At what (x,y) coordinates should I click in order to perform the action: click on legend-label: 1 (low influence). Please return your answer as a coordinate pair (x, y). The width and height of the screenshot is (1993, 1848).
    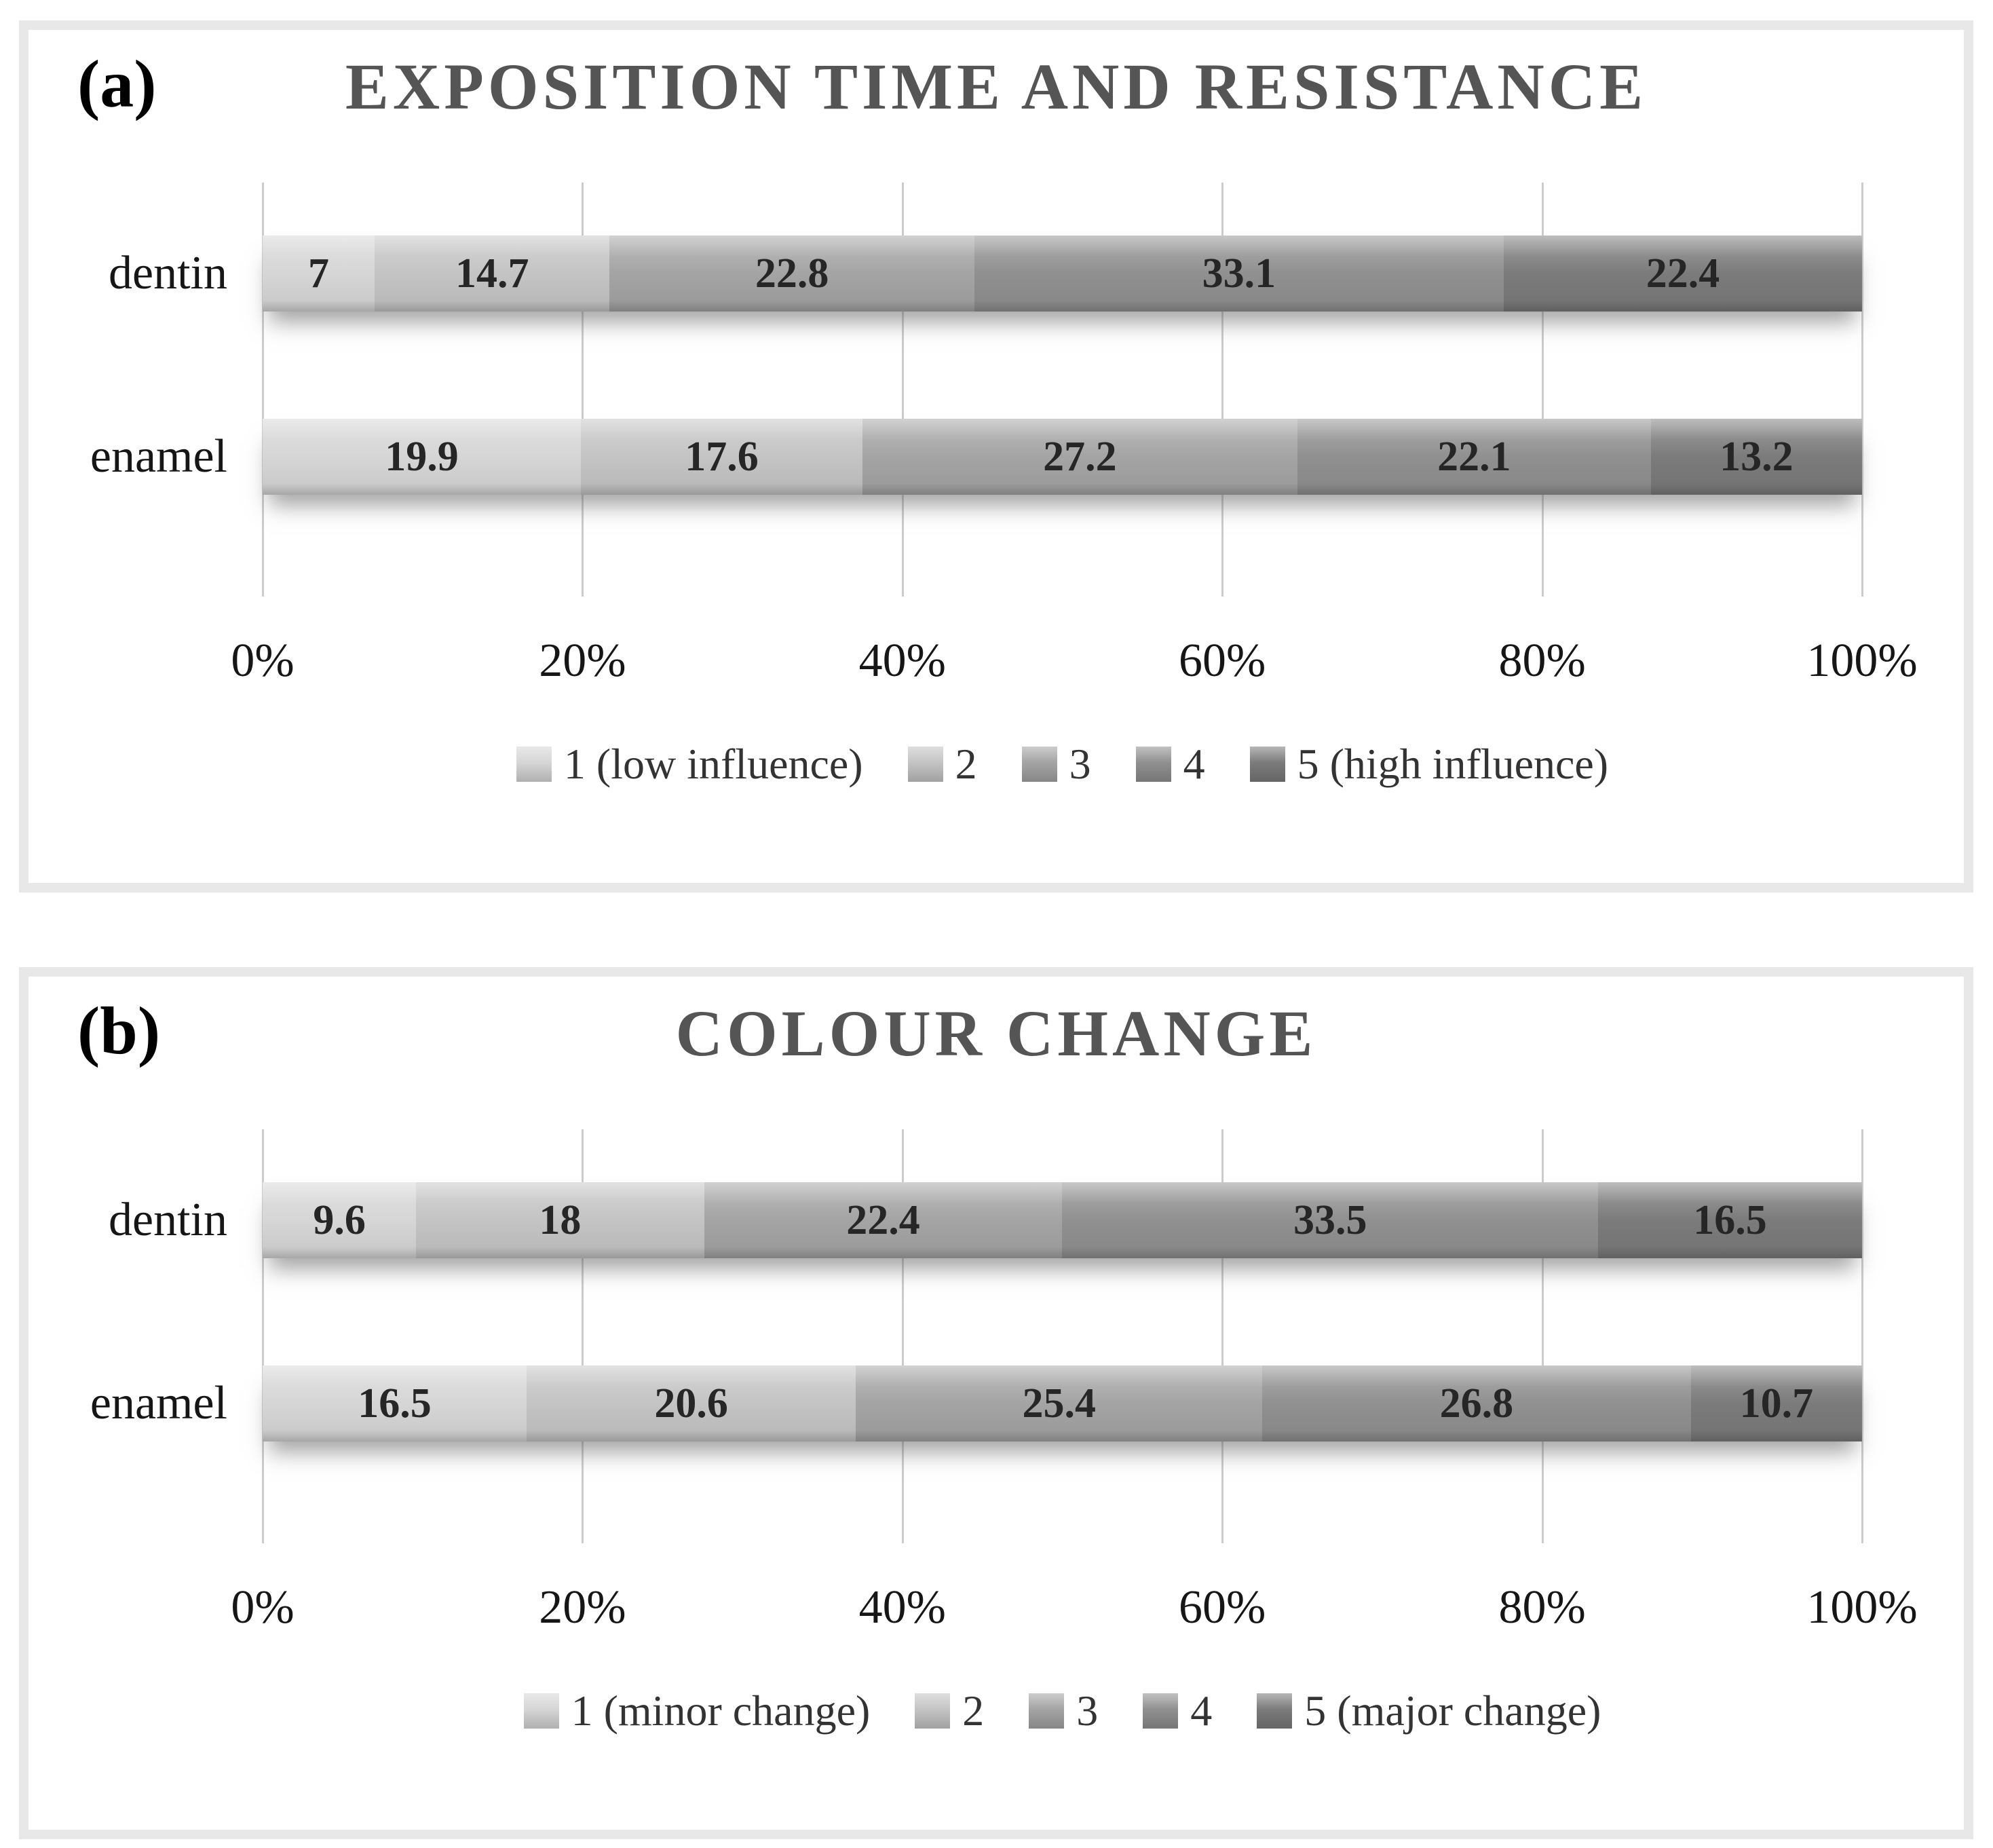
    Looking at the image, I should click on (713, 764).